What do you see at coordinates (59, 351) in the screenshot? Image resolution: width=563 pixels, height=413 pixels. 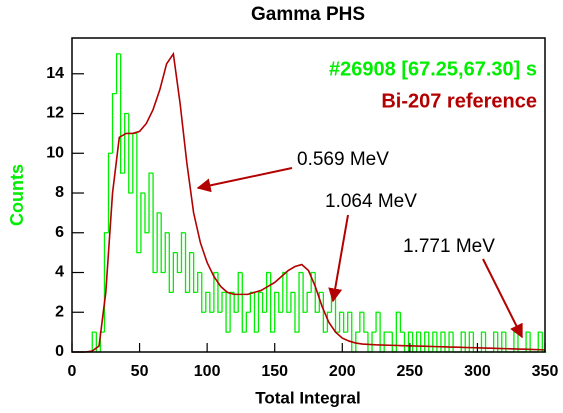 I see `y-tick-label: 0` at bounding box center [59, 351].